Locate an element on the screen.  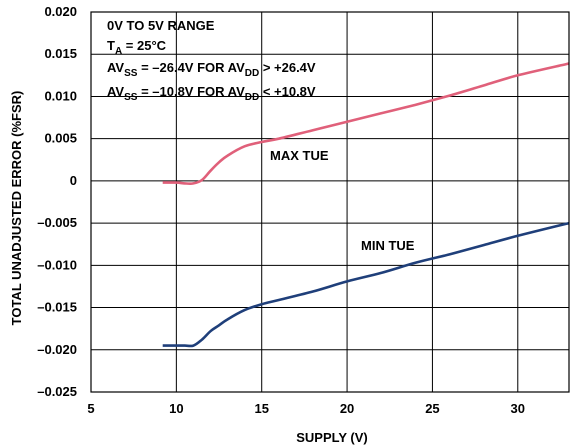
y-tick-label: 0.015 is located at coordinates (60, 53).